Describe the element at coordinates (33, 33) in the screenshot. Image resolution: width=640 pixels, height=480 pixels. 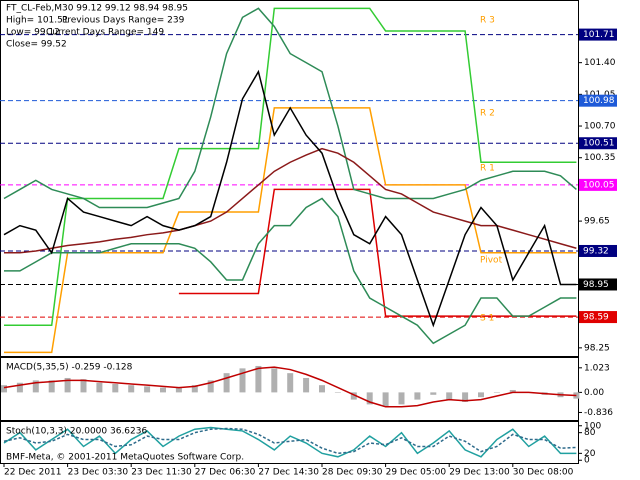
I see `info-text: Low= 99.12` at that location.